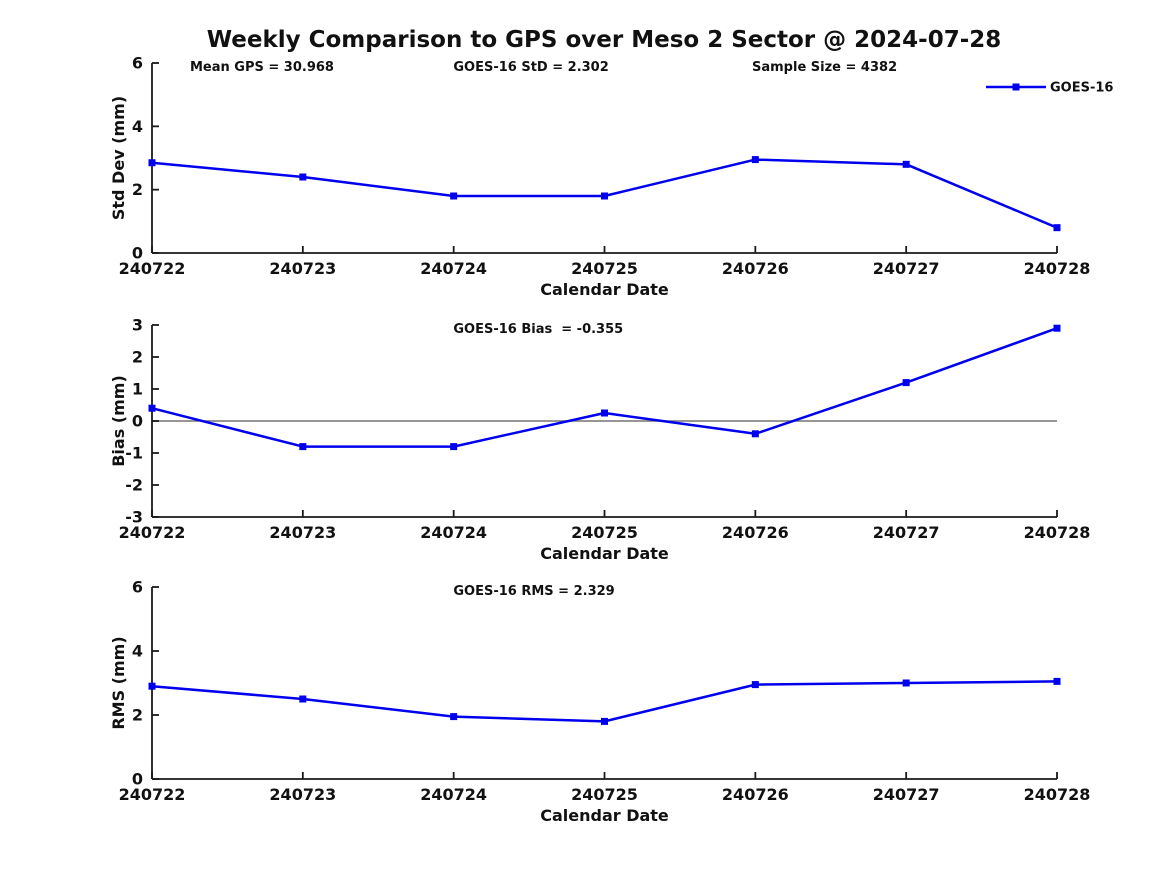  What do you see at coordinates (134, 485) in the screenshot?
I see `y-tick-label: -2` at bounding box center [134, 485].